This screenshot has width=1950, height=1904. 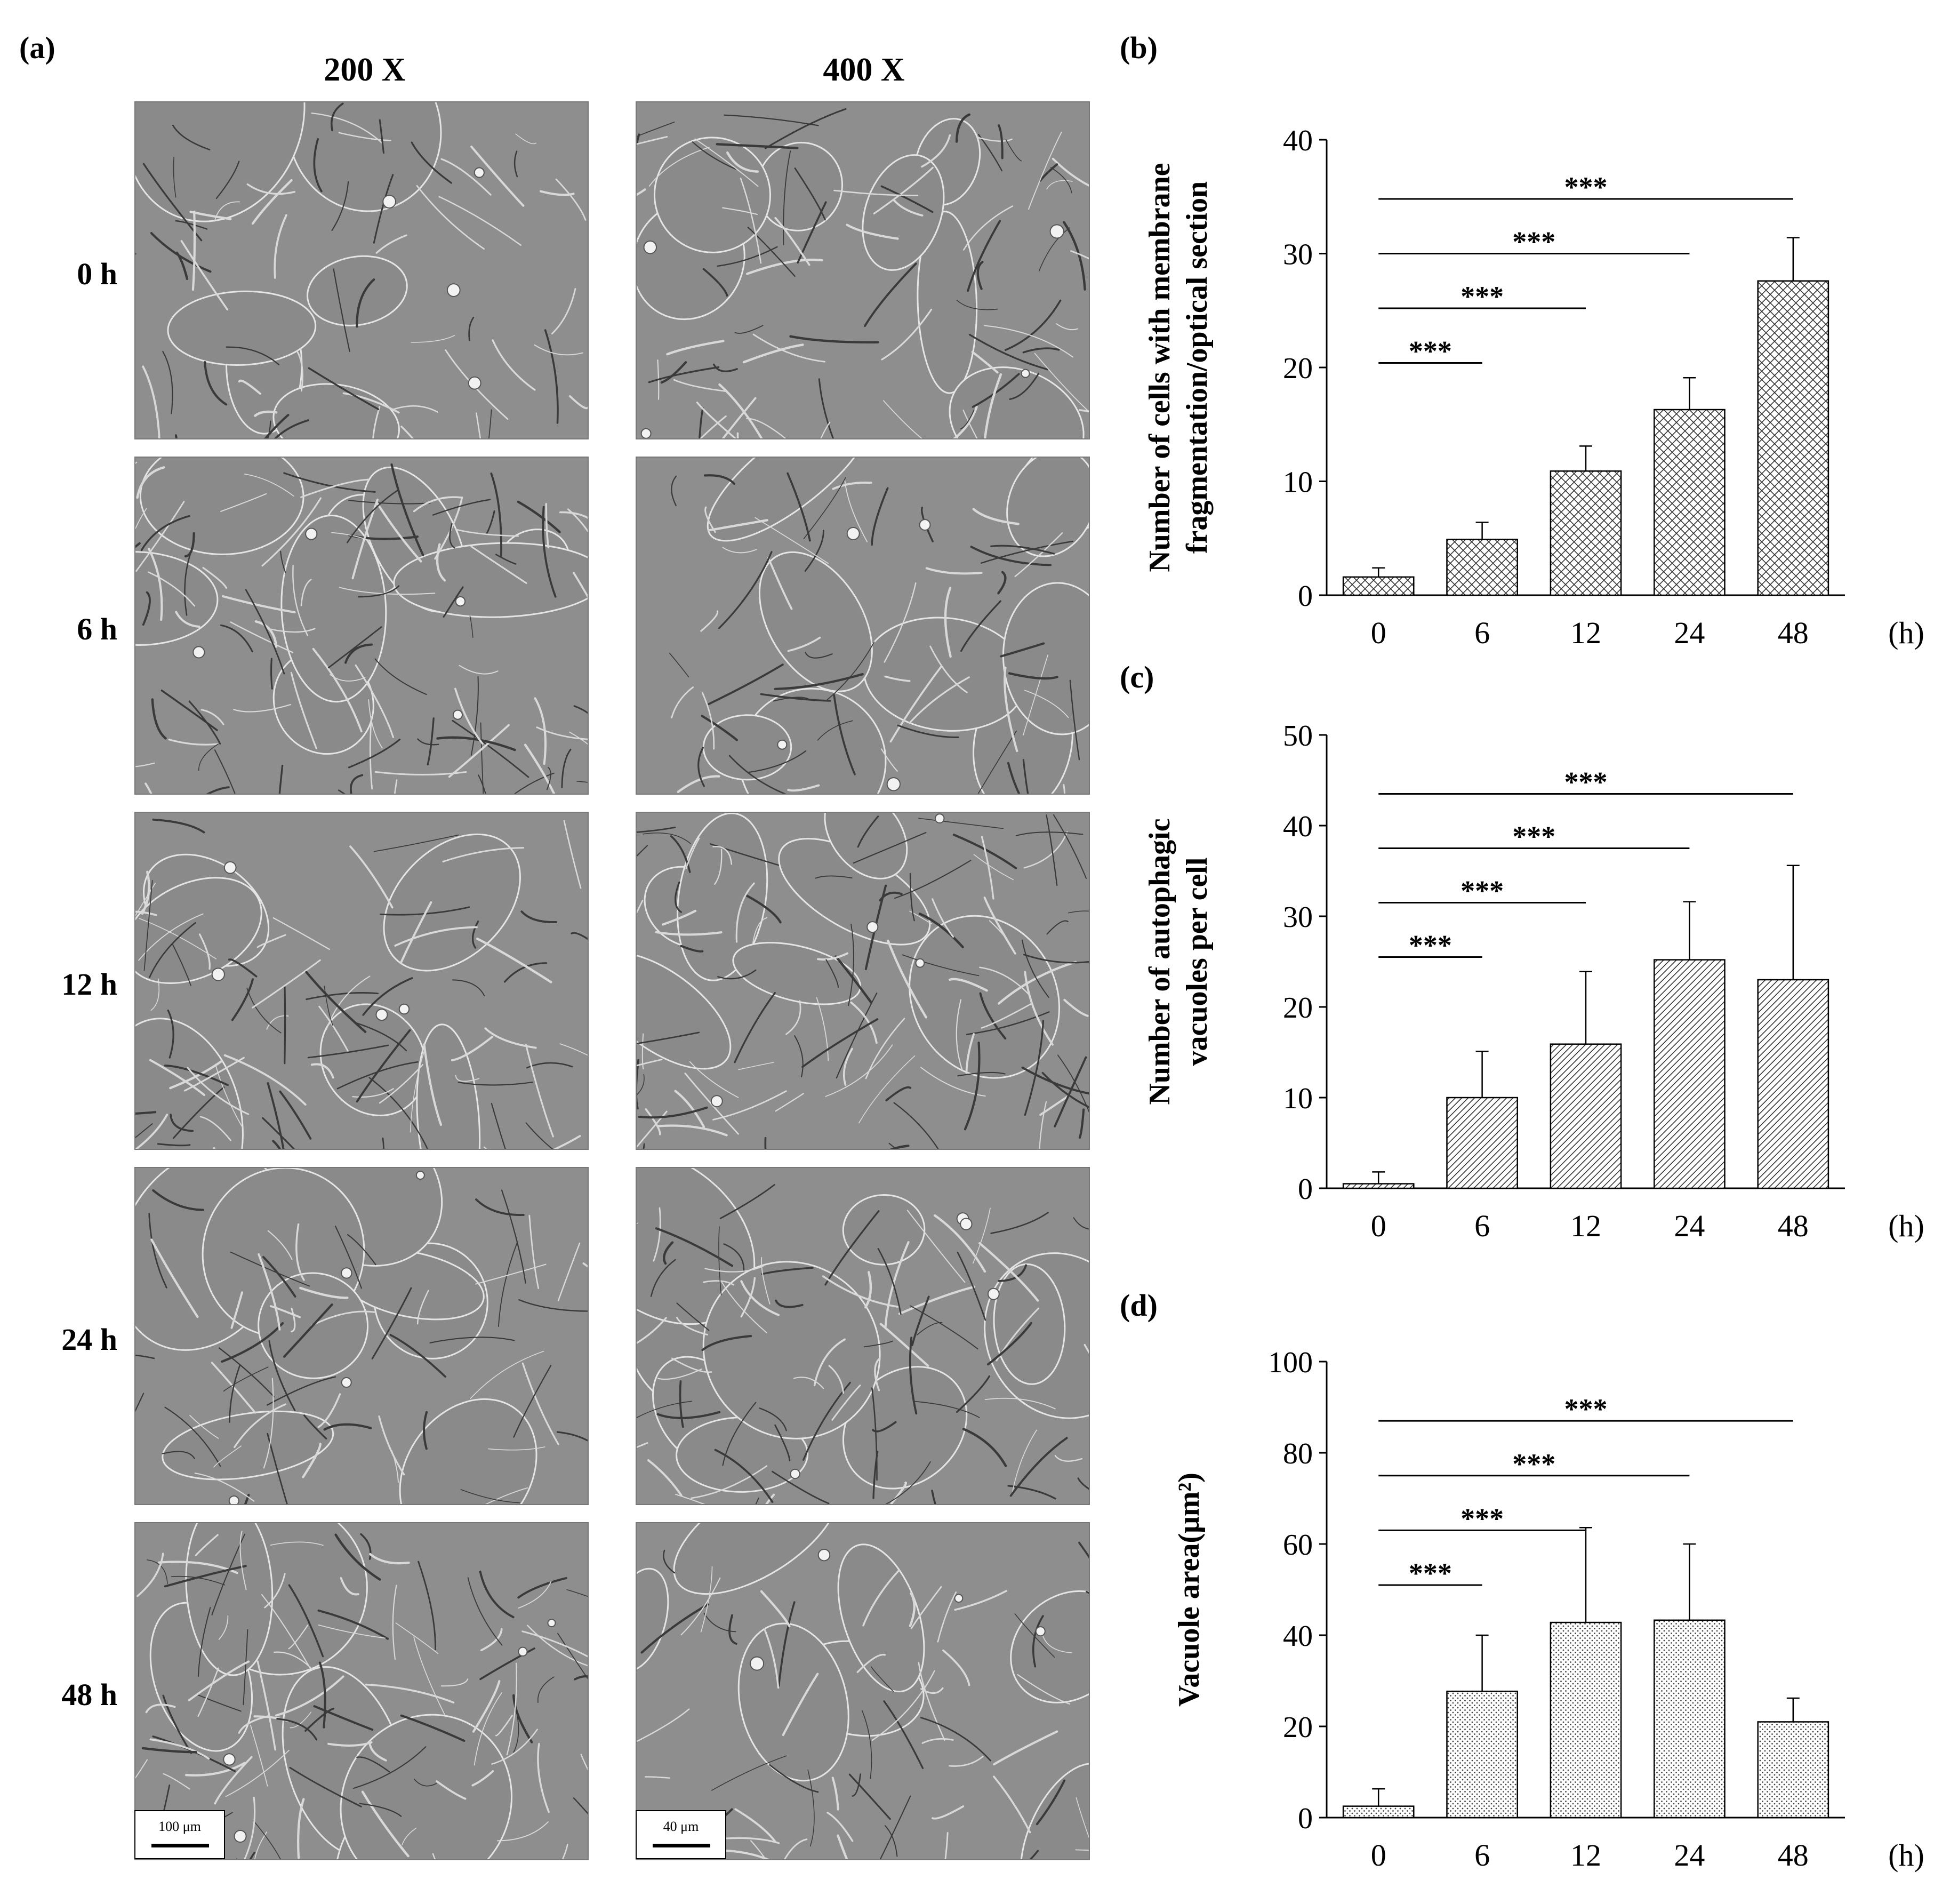 What do you see at coordinates (681, 1826) in the screenshot?
I see `scale-bar-label: 40 μm` at bounding box center [681, 1826].